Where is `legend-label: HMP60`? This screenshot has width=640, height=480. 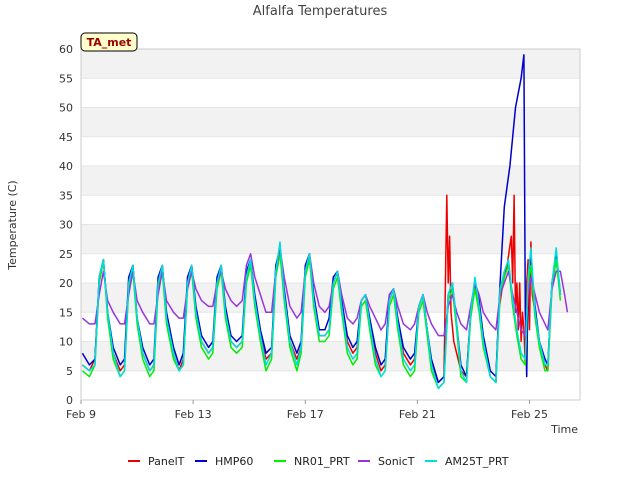
legend-label: HMP60 is located at coordinates (234, 461).